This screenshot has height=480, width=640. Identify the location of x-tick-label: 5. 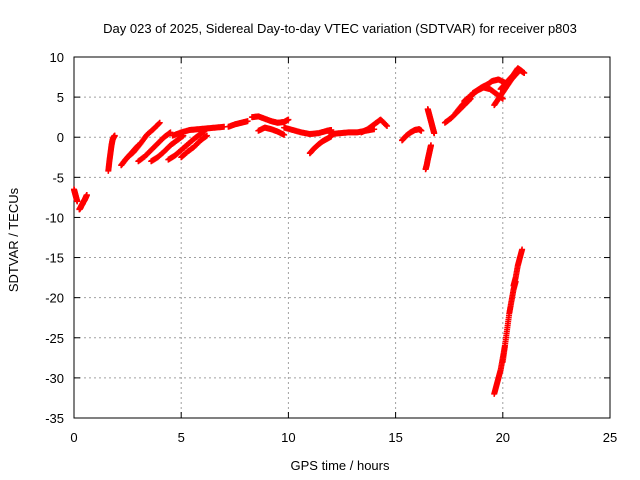
(181, 437).